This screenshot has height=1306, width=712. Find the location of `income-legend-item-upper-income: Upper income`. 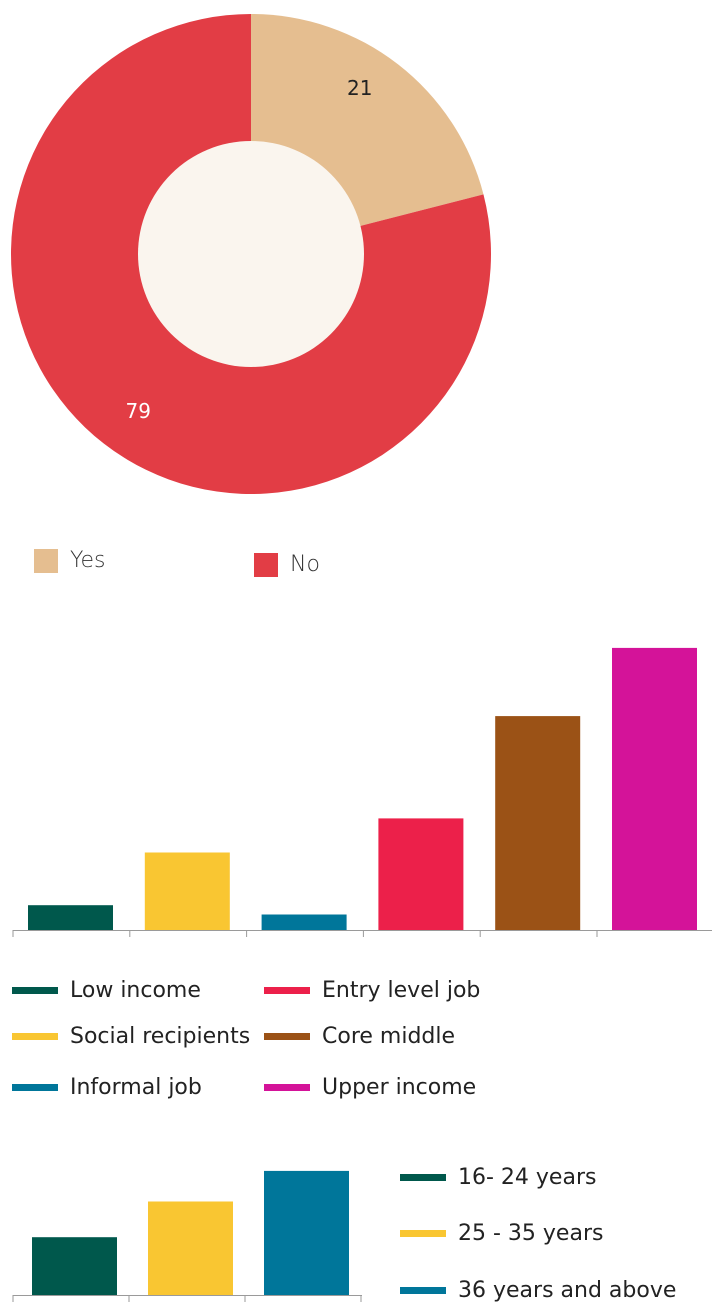

income-legend-item-upper-income: Upper income is located at coordinates (370, 1087).